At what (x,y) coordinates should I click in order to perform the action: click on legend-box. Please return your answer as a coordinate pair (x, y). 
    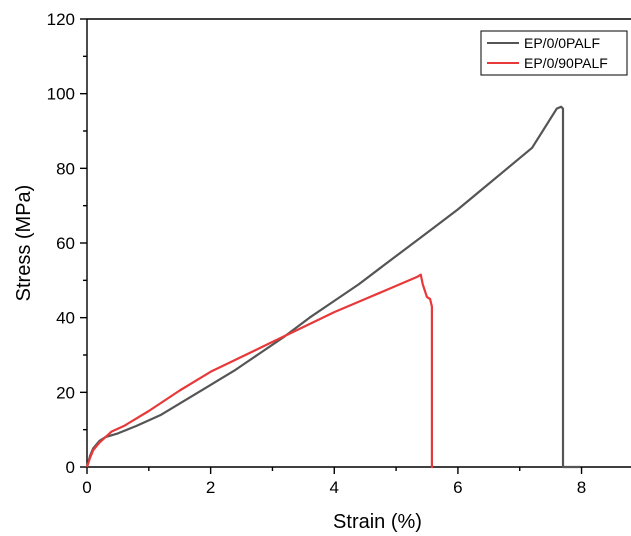
    Looking at the image, I should click on (554, 53).